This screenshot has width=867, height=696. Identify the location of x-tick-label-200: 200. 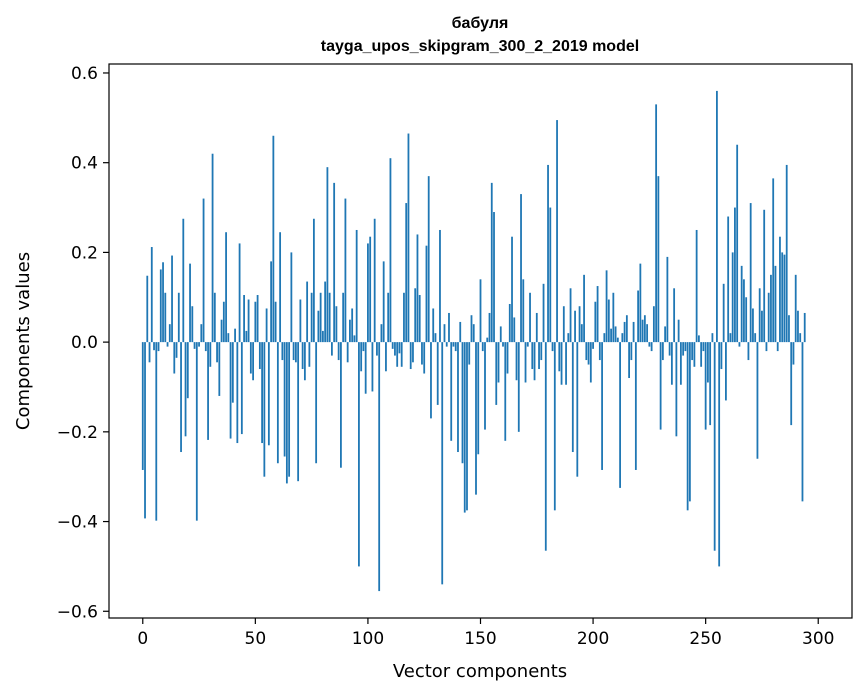
(593, 639).